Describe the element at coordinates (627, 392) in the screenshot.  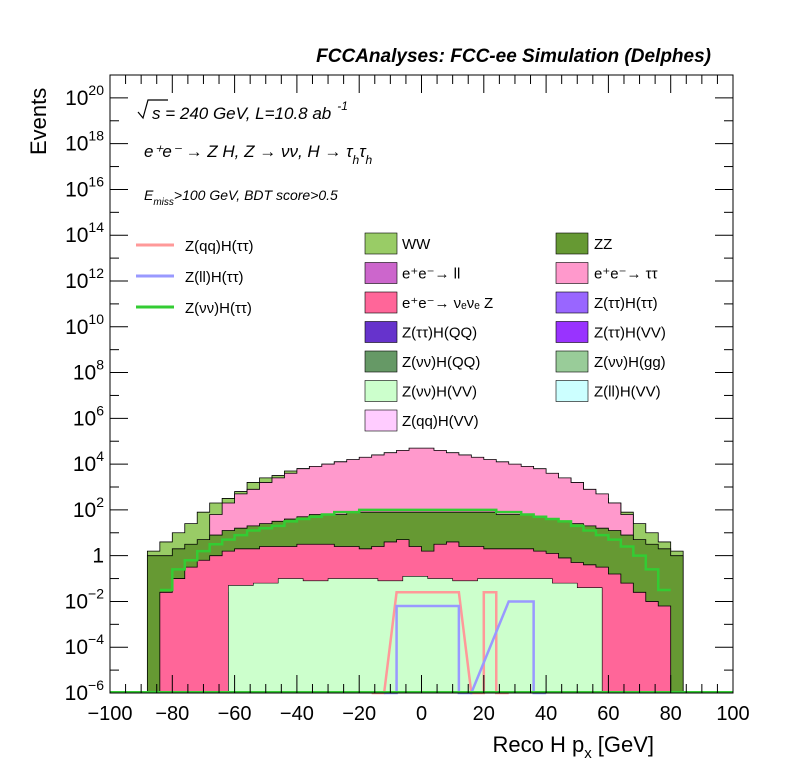
I see `legend-entry-label: Z(ll)H(VV)` at that location.